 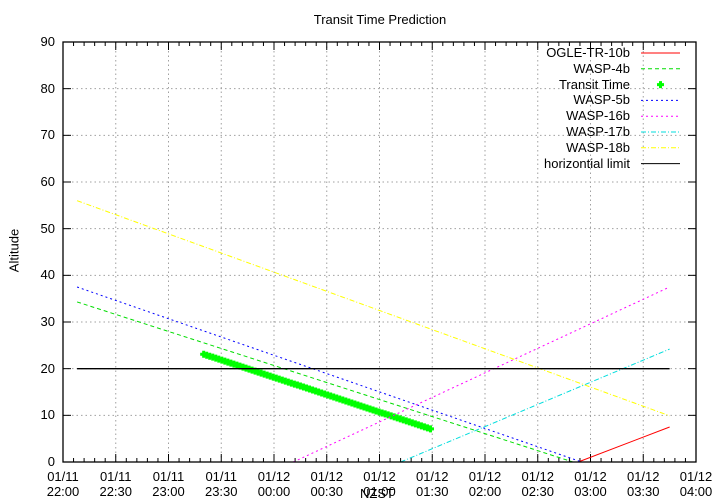 I want to click on x-tick-label: 01/11 23:30, so click(x=221, y=484).